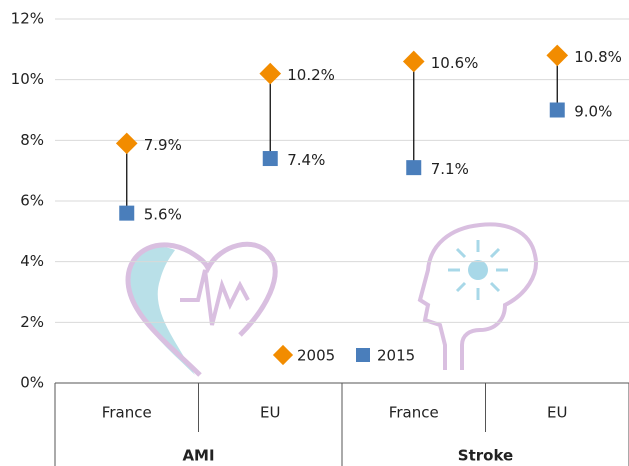 The image size is (629, 466). Describe the element at coordinates (593, 112) in the screenshot. I see `data-label: 9.0%` at that location.